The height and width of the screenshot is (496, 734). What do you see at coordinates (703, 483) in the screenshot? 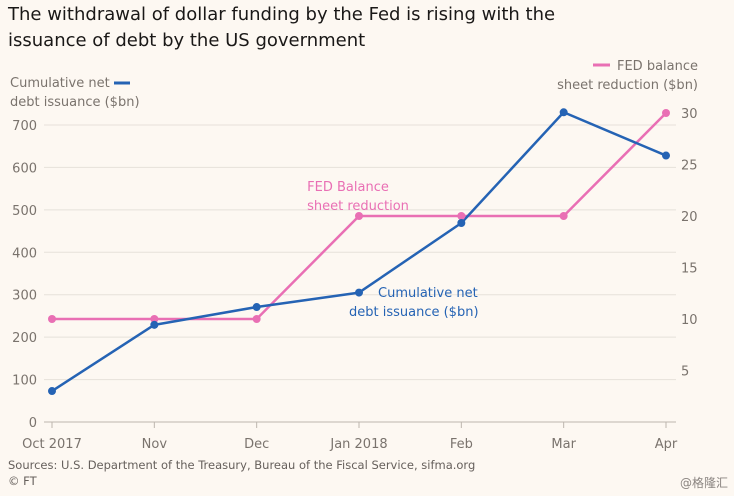
I see `watermark: @格隆汇` at bounding box center [703, 483].